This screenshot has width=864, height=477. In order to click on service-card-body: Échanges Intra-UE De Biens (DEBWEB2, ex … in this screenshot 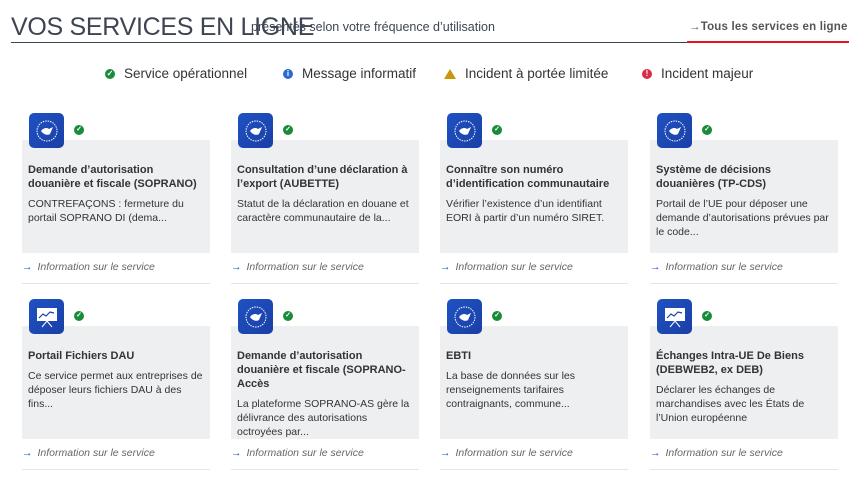, I will do `click(744, 382)`.